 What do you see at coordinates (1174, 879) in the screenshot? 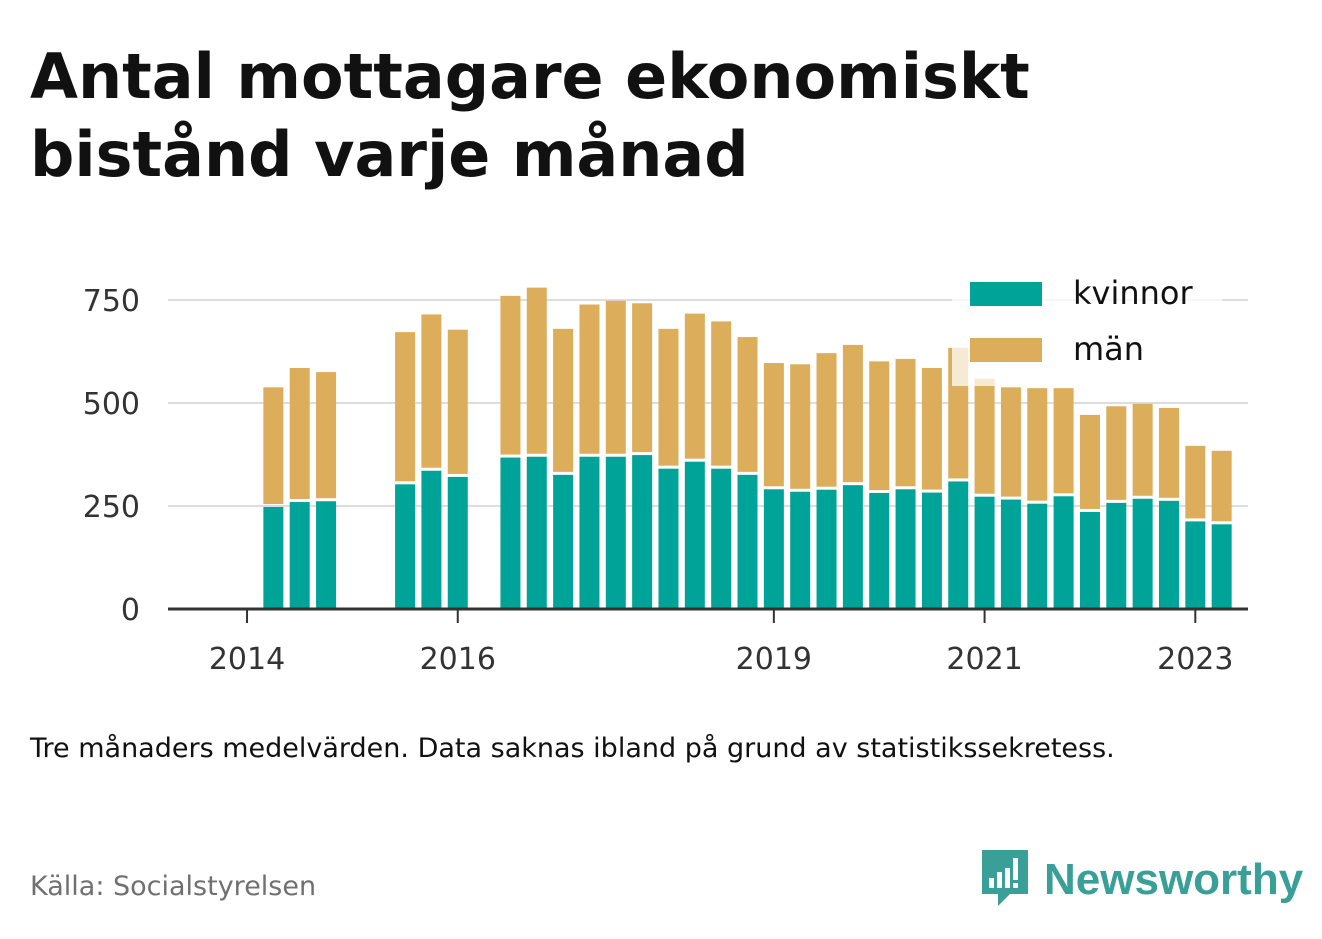
I see `brand-name: Newsworthy` at bounding box center [1174, 879].